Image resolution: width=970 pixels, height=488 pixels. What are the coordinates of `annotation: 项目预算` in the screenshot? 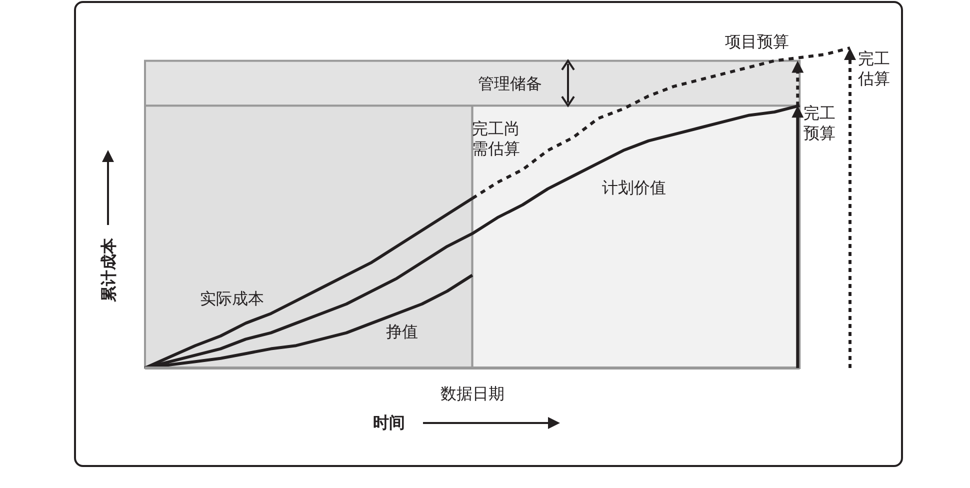 It's located at (757, 41).